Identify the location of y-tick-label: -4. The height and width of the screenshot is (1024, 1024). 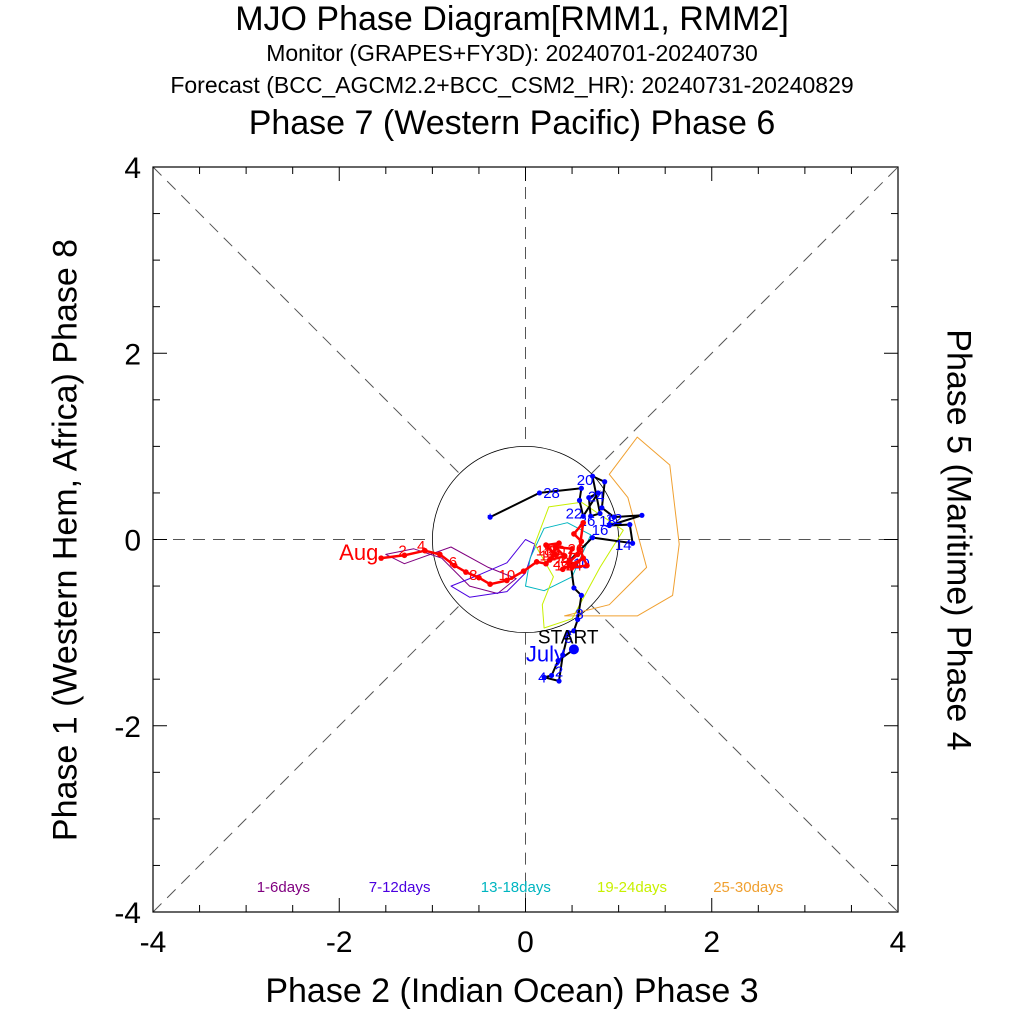
(127, 913).